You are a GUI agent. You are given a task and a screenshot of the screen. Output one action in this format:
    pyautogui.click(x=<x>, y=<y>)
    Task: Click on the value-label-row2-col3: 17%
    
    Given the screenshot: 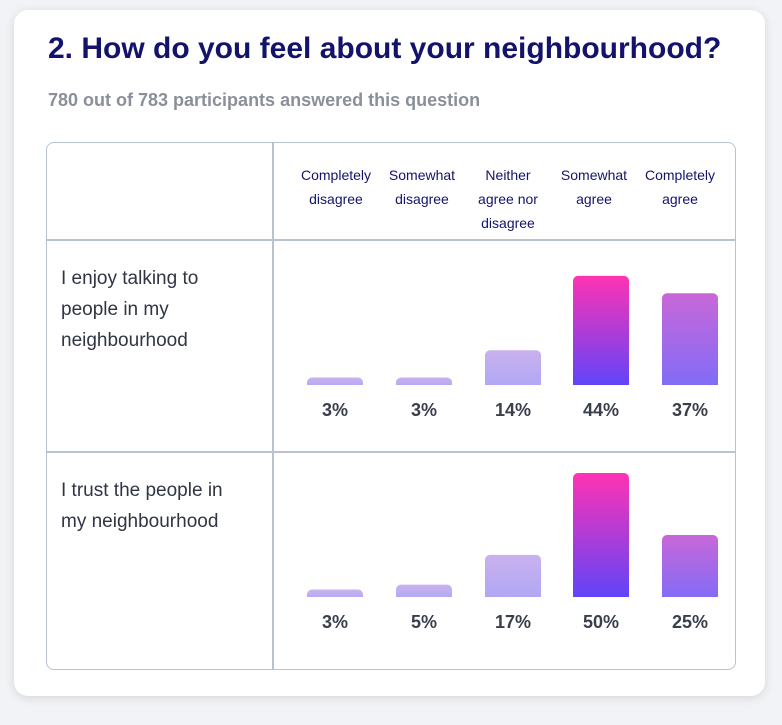 What is the action you would take?
    pyautogui.click(x=513, y=622)
    